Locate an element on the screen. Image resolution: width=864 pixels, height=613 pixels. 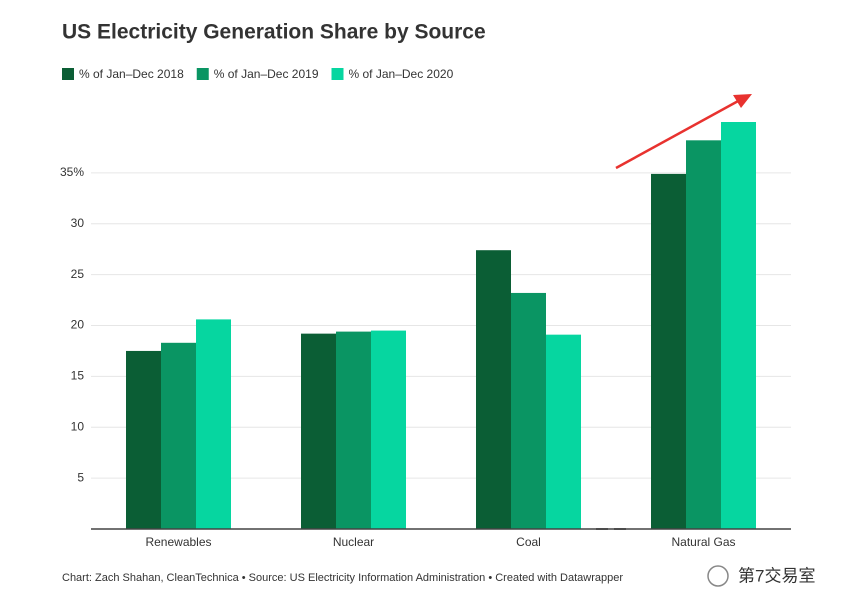
y-tick-label: 25 is located at coordinates (78, 274).